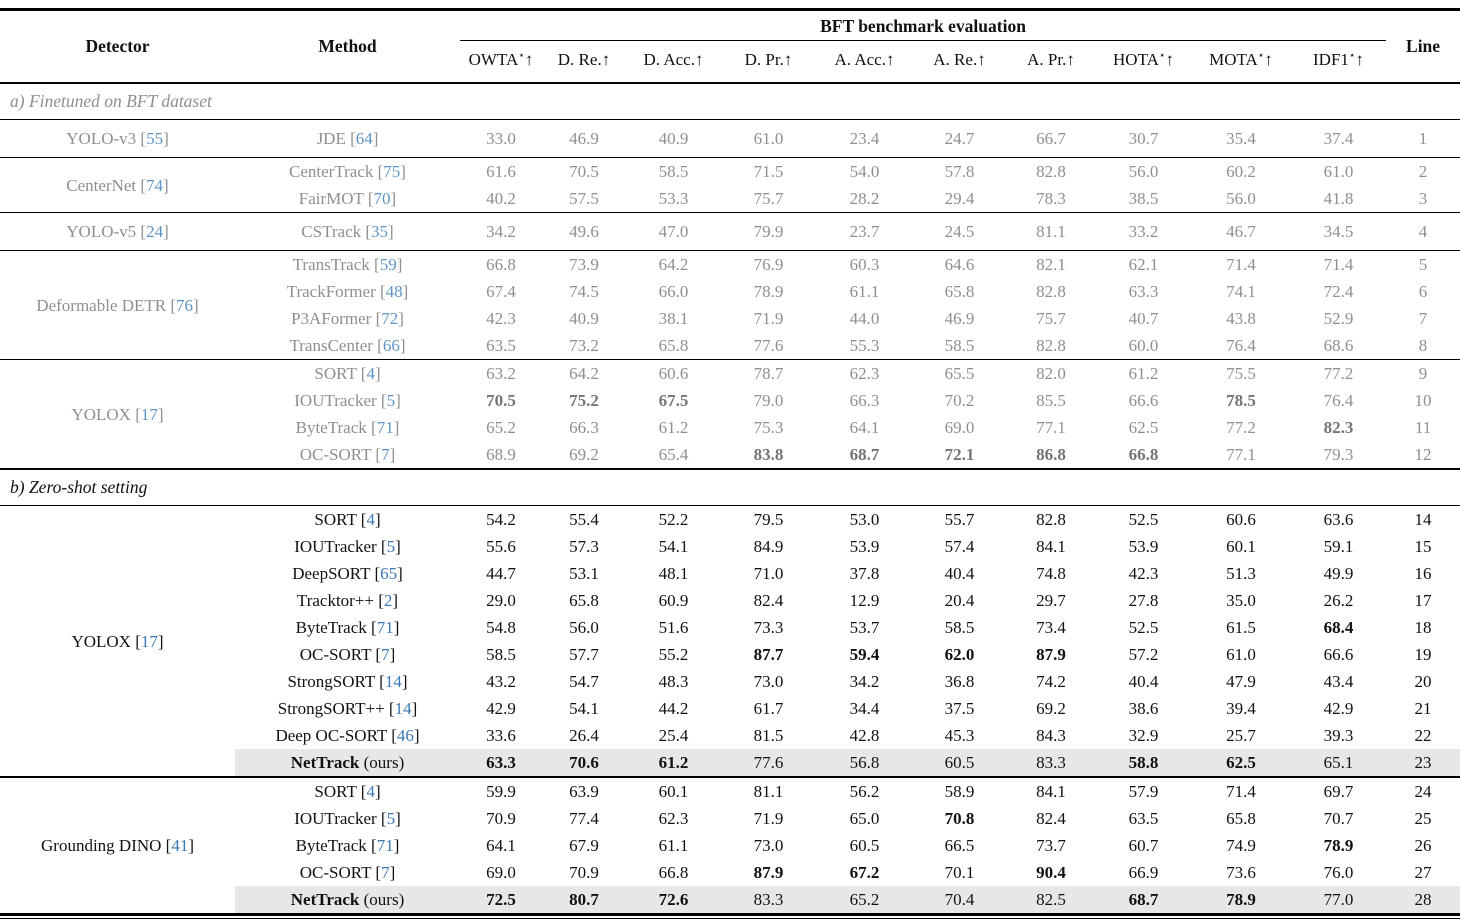 The width and height of the screenshot is (1460, 919). Describe the element at coordinates (1143, 291) in the screenshot. I see `metric-value: 63.3` at that location.